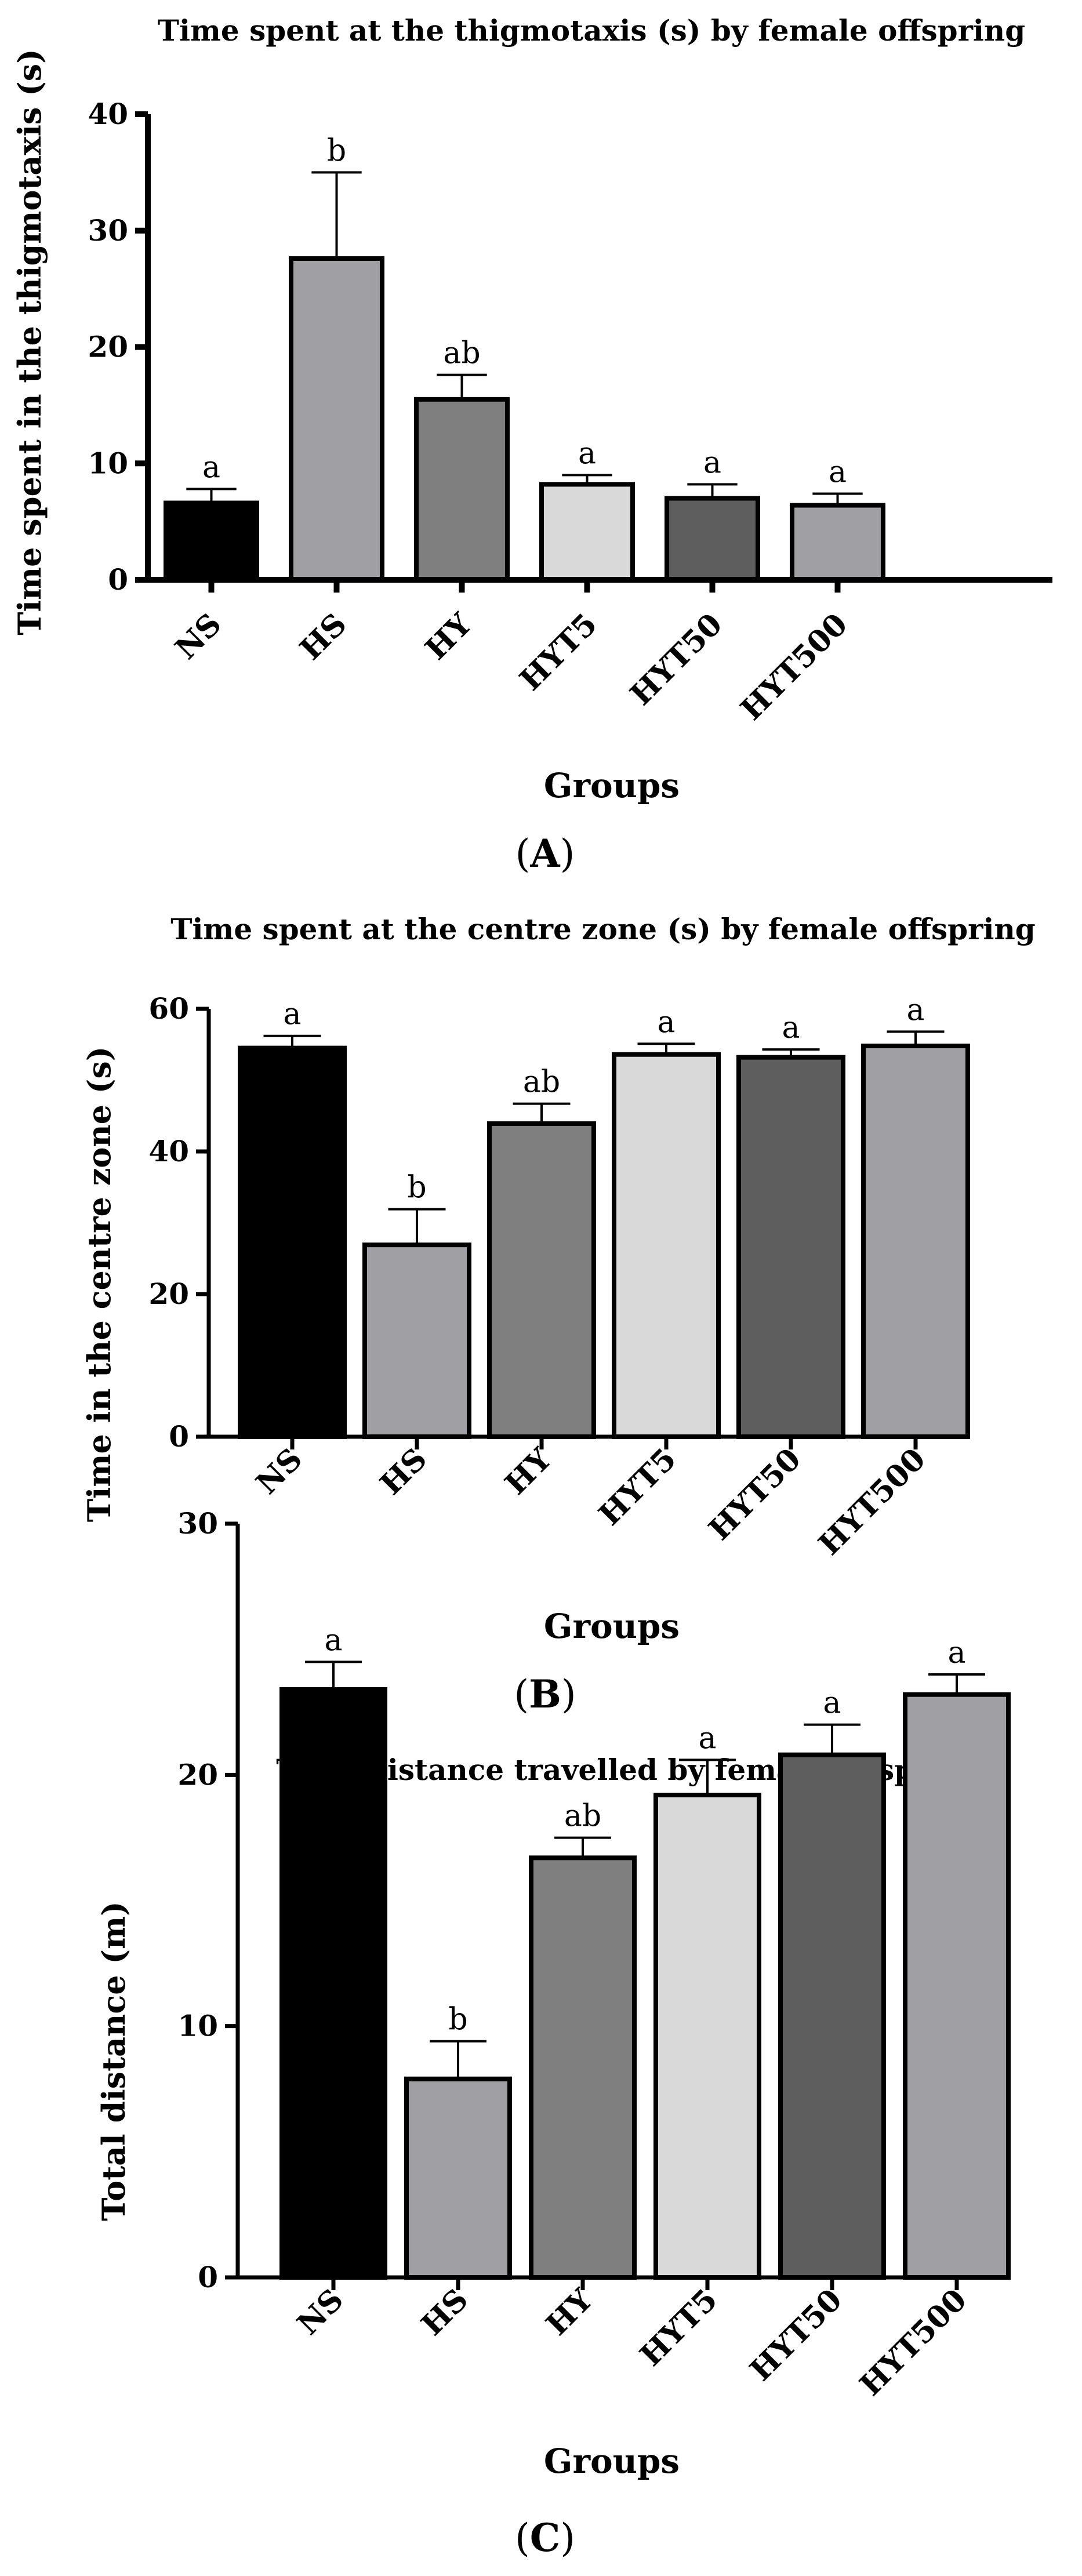  What do you see at coordinates (612, 2461) in the screenshot?
I see `chart-c-xlabel: Groups` at bounding box center [612, 2461].